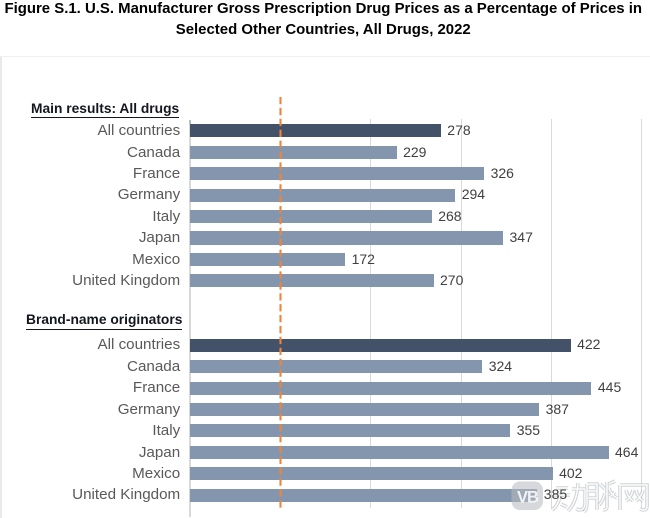 The width and height of the screenshot is (650, 518). Describe the element at coordinates (528, 498) in the screenshot. I see `svg-text: VB` at that location.